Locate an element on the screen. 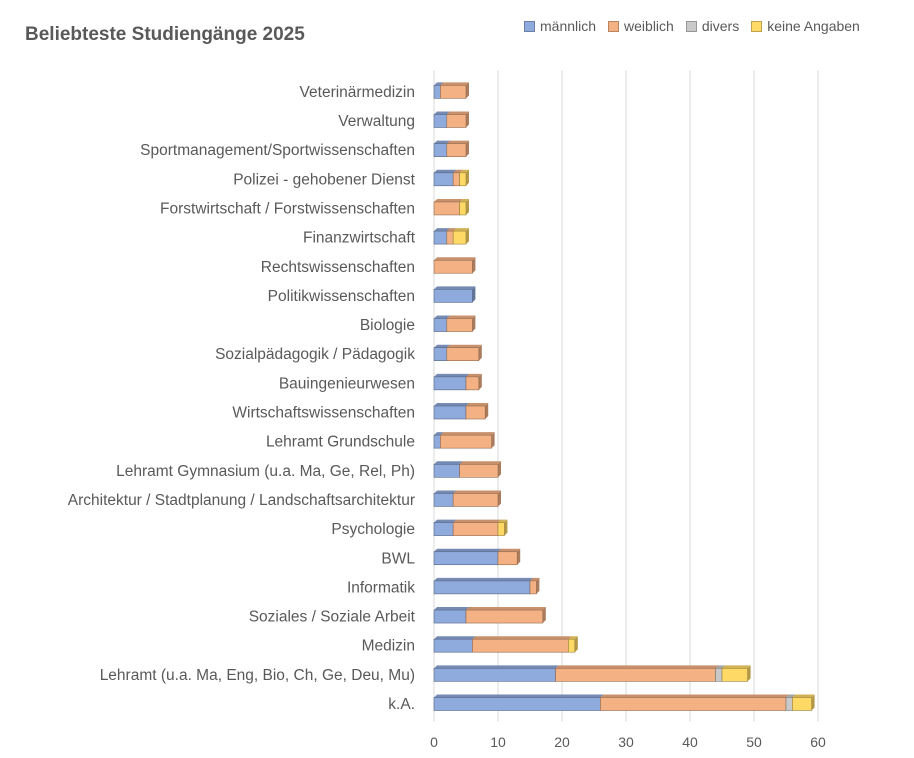  x-tick-label: 20 is located at coordinates (562, 742).